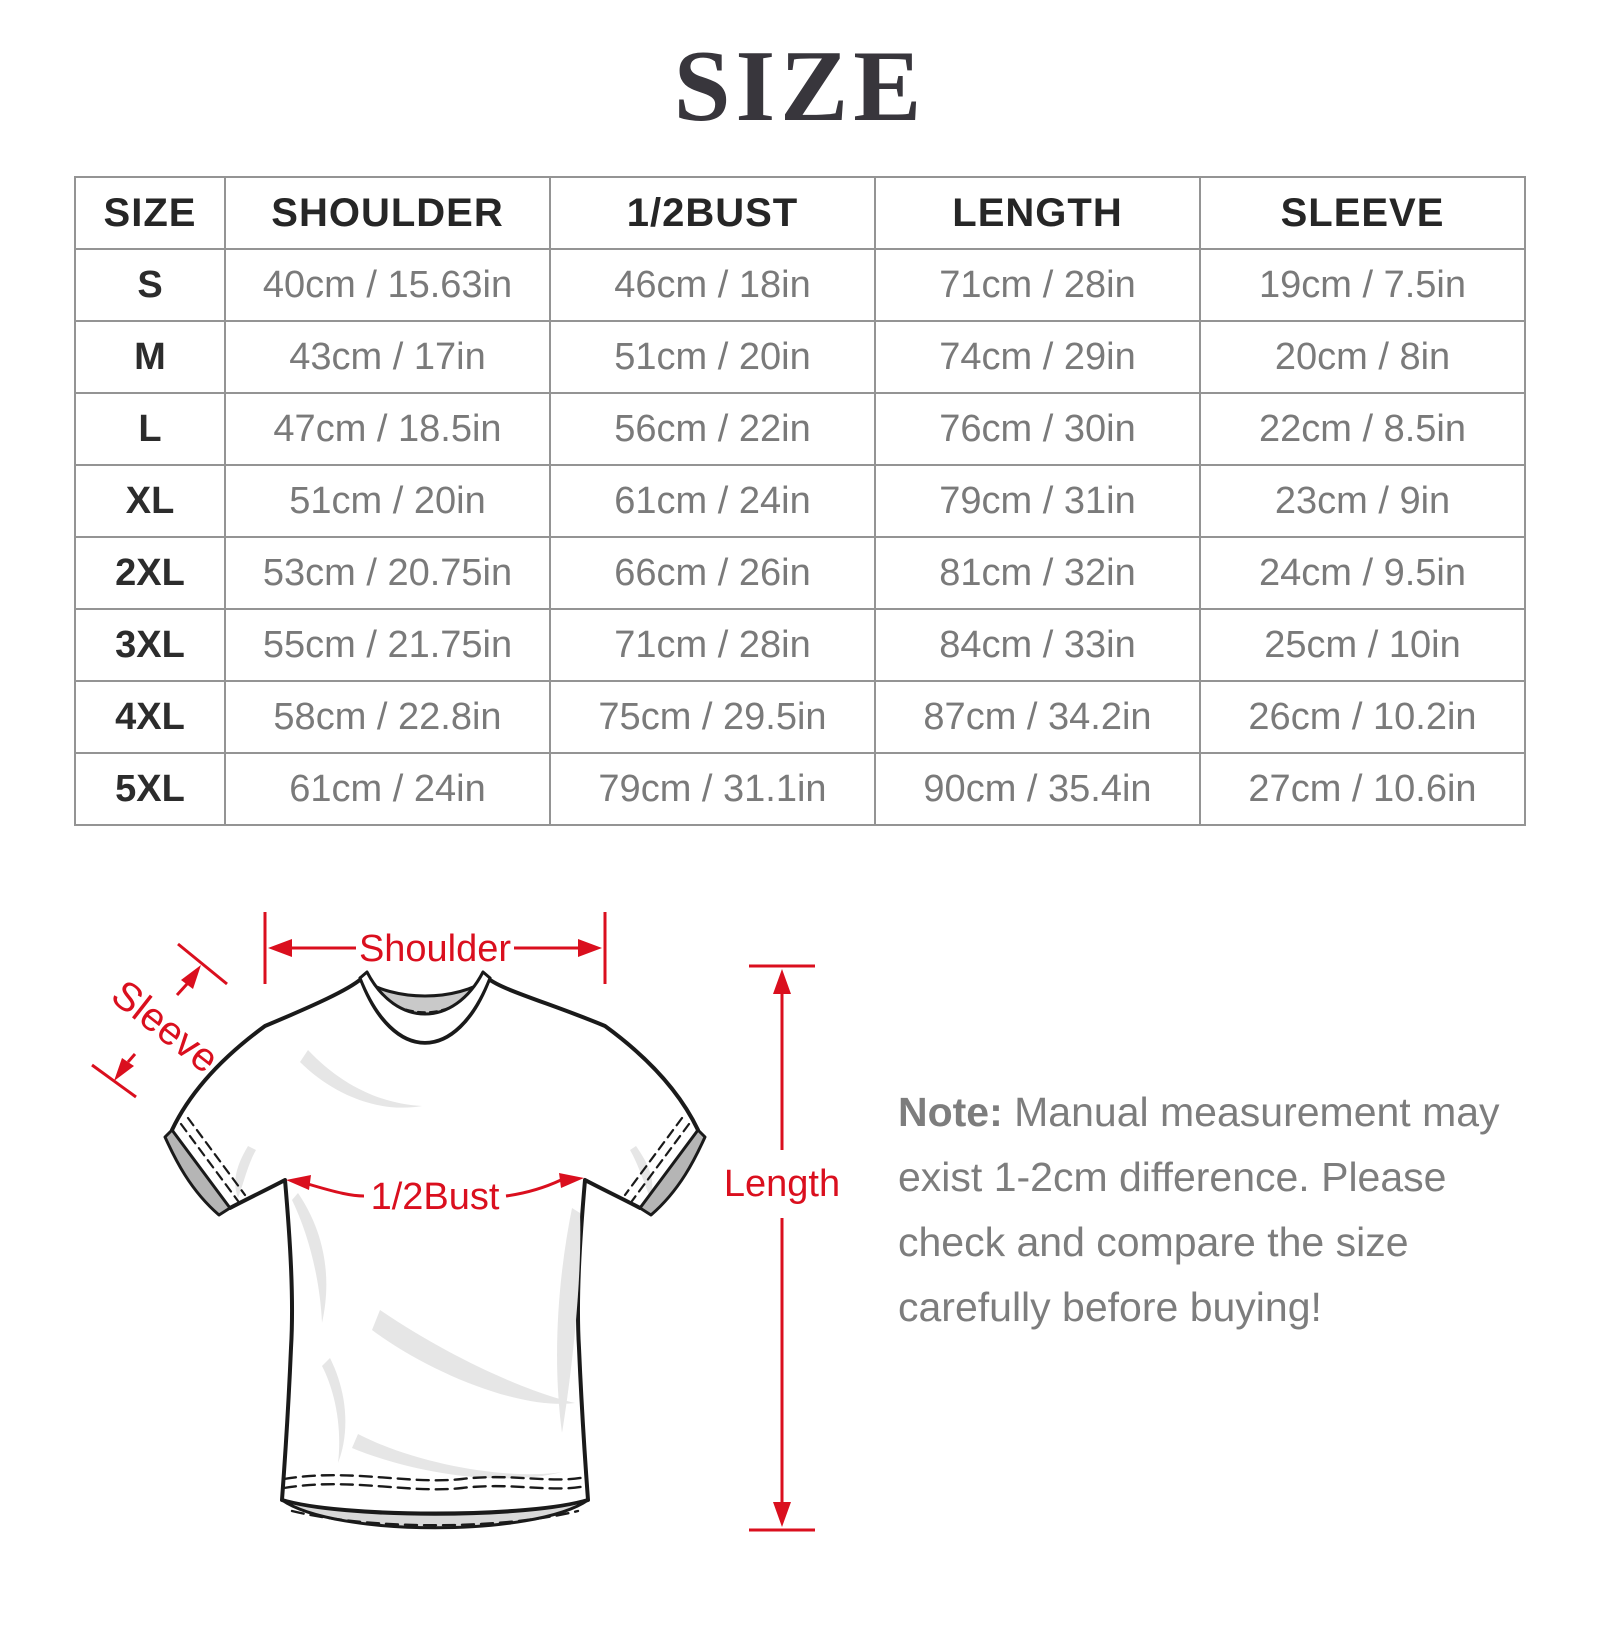 The width and height of the screenshot is (1600, 1632). What do you see at coordinates (712, 285) in the screenshot?
I see `cell-halfbust: 46cm / 18in` at bounding box center [712, 285].